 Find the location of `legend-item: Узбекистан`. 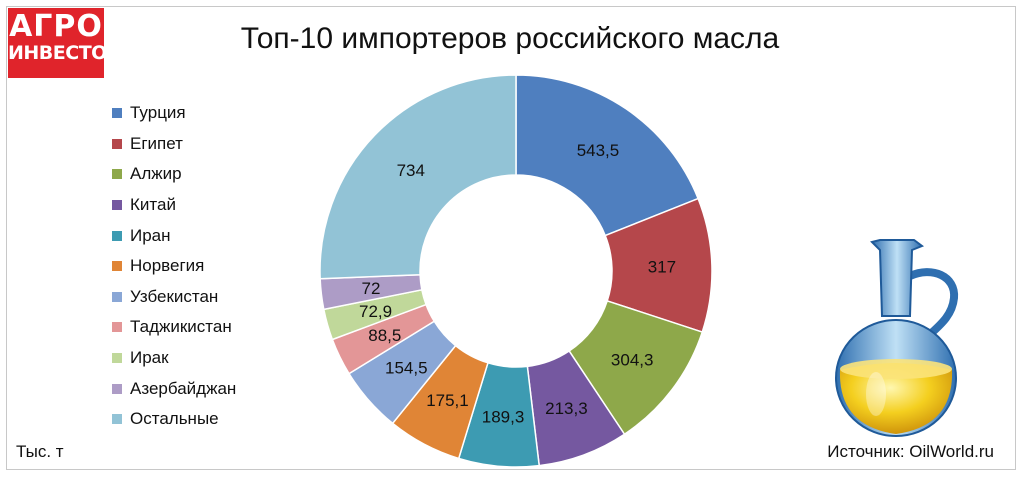

legend-item: Узбекистан is located at coordinates (174, 297).